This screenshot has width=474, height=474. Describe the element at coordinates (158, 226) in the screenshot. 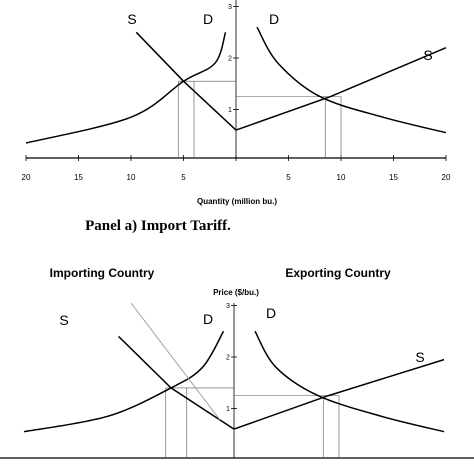

I see `panel-caption: Panel a) Import Tariff.` at that location.